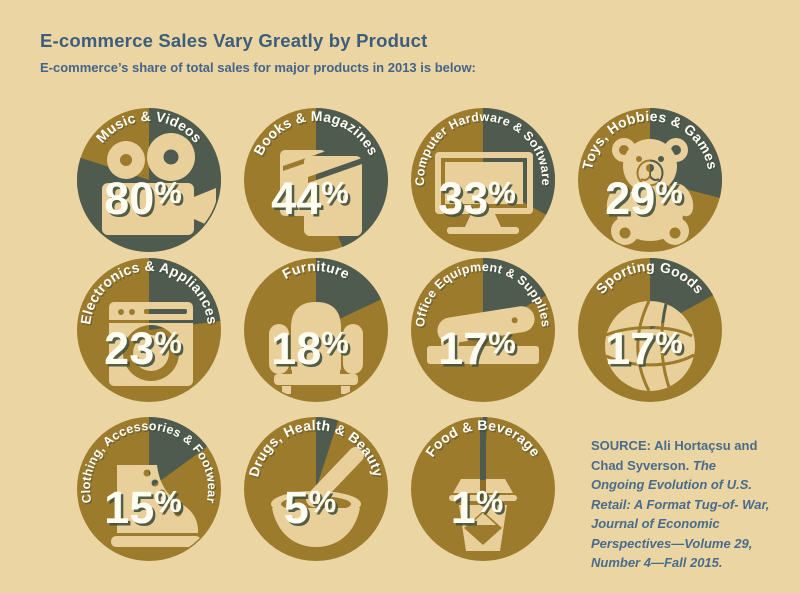 Image resolution: width=800 pixels, height=593 pixels. What do you see at coordinates (312, 509) in the screenshot?
I see `product-percentage-shadow: 5%` at bounding box center [312, 509].